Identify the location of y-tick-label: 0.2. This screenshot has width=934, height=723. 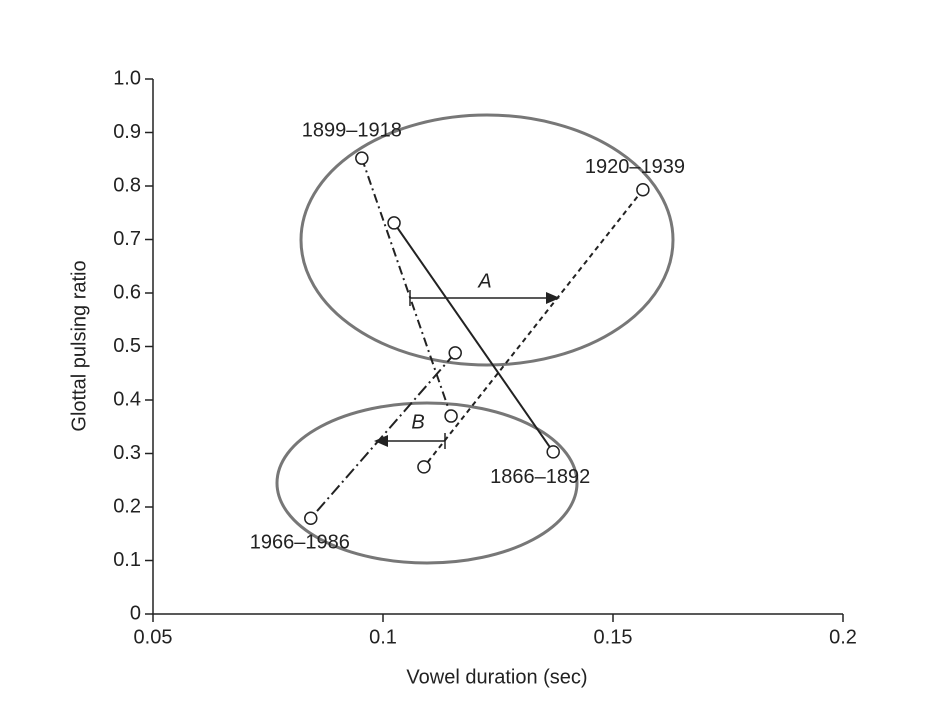
(127, 506).